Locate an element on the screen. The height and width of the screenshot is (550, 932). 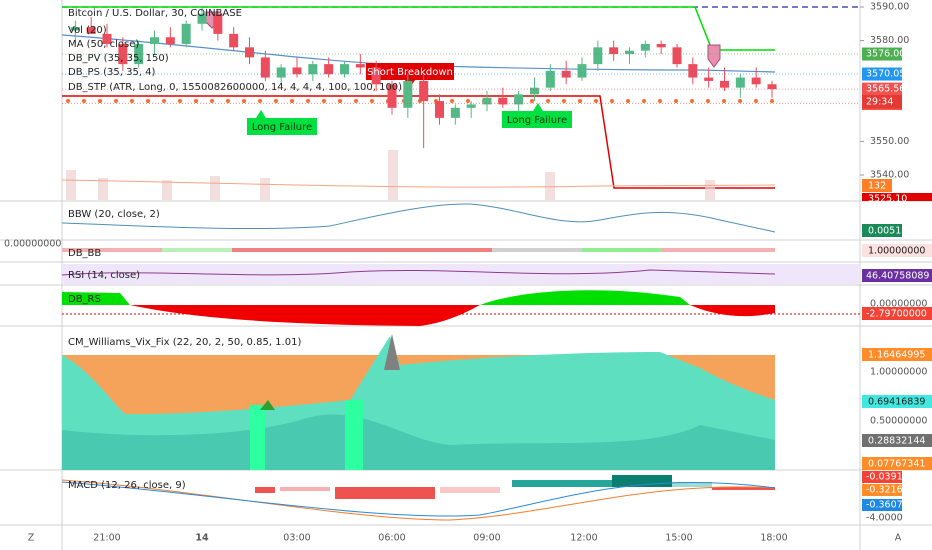
axis-label: -0.3216 is located at coordinates (884, 490).